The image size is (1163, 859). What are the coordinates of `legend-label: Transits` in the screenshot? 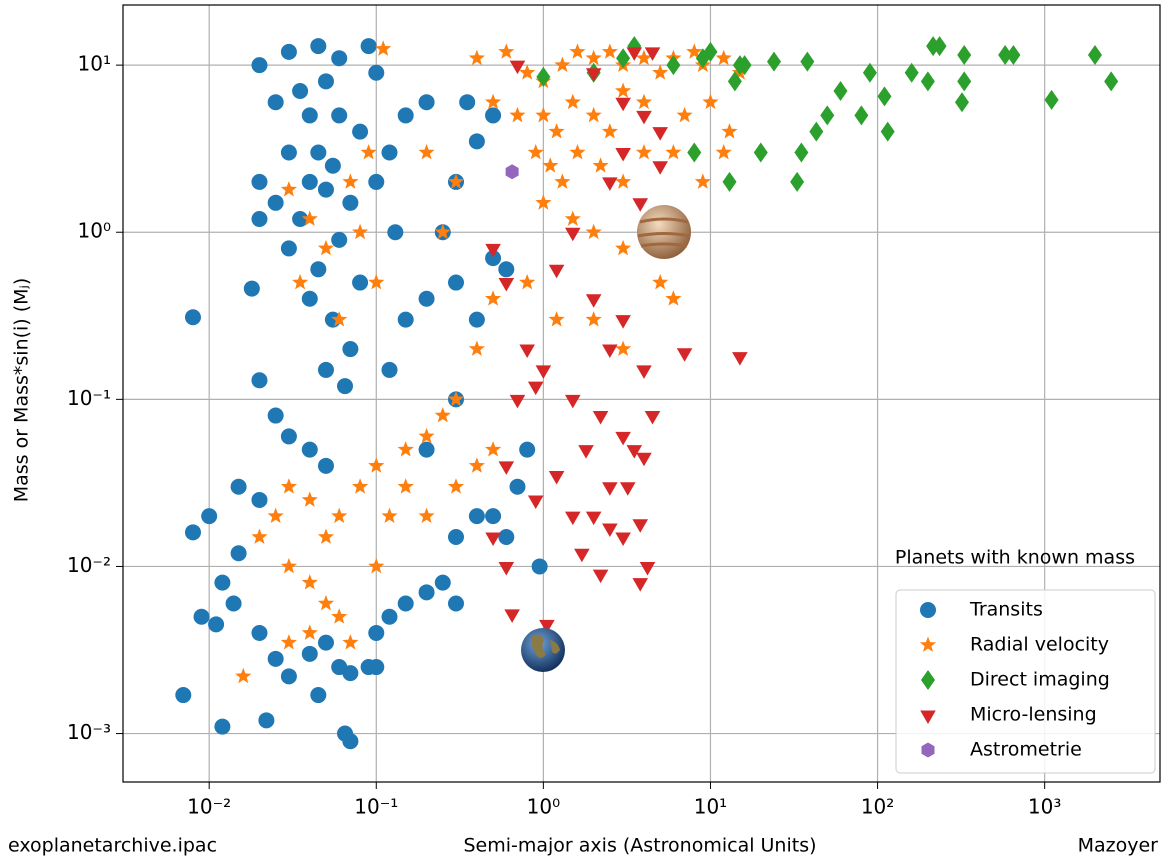 It's located at (1006, 610).